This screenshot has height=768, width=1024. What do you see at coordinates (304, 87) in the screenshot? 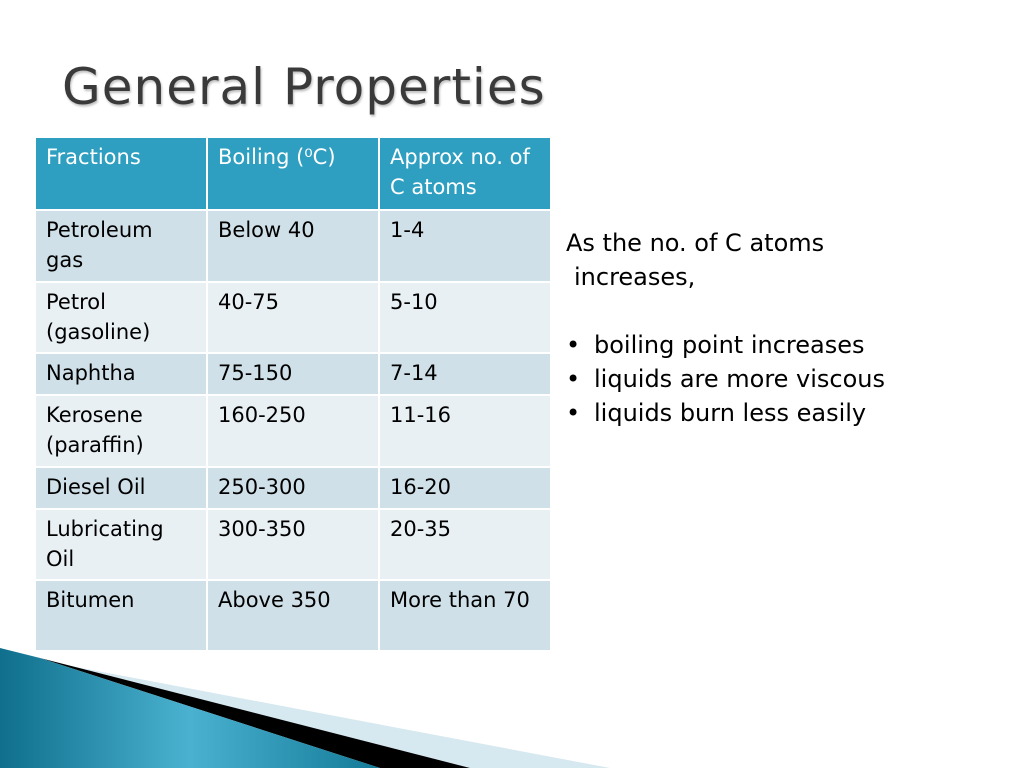
I see `page-title: General Properties` at bounding box center [304, 87].